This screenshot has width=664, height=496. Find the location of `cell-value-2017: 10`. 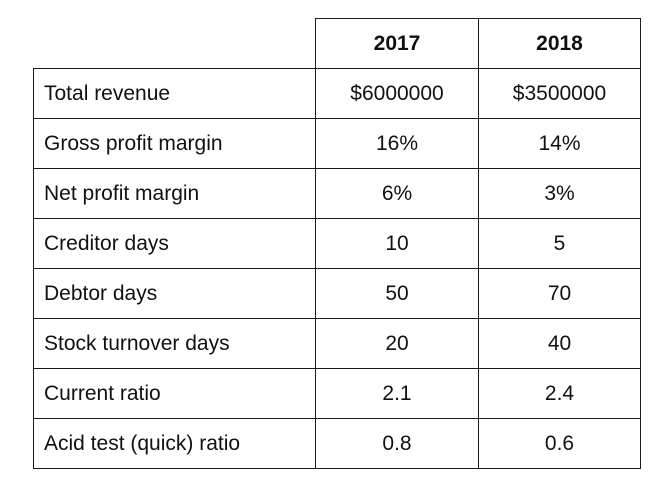

cell-value-2017: 10 is located at coordinates (397, 243).